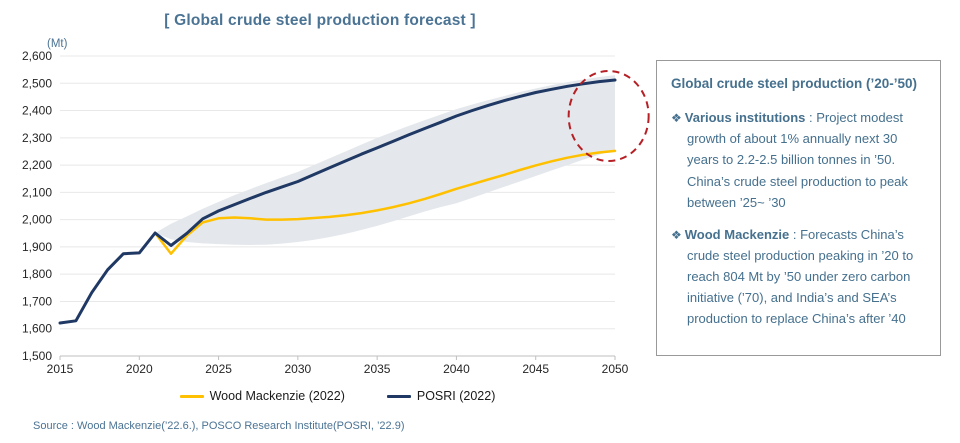  I want to click on info-bullet-lead: Wood Mackenzie, so click(737, 234).